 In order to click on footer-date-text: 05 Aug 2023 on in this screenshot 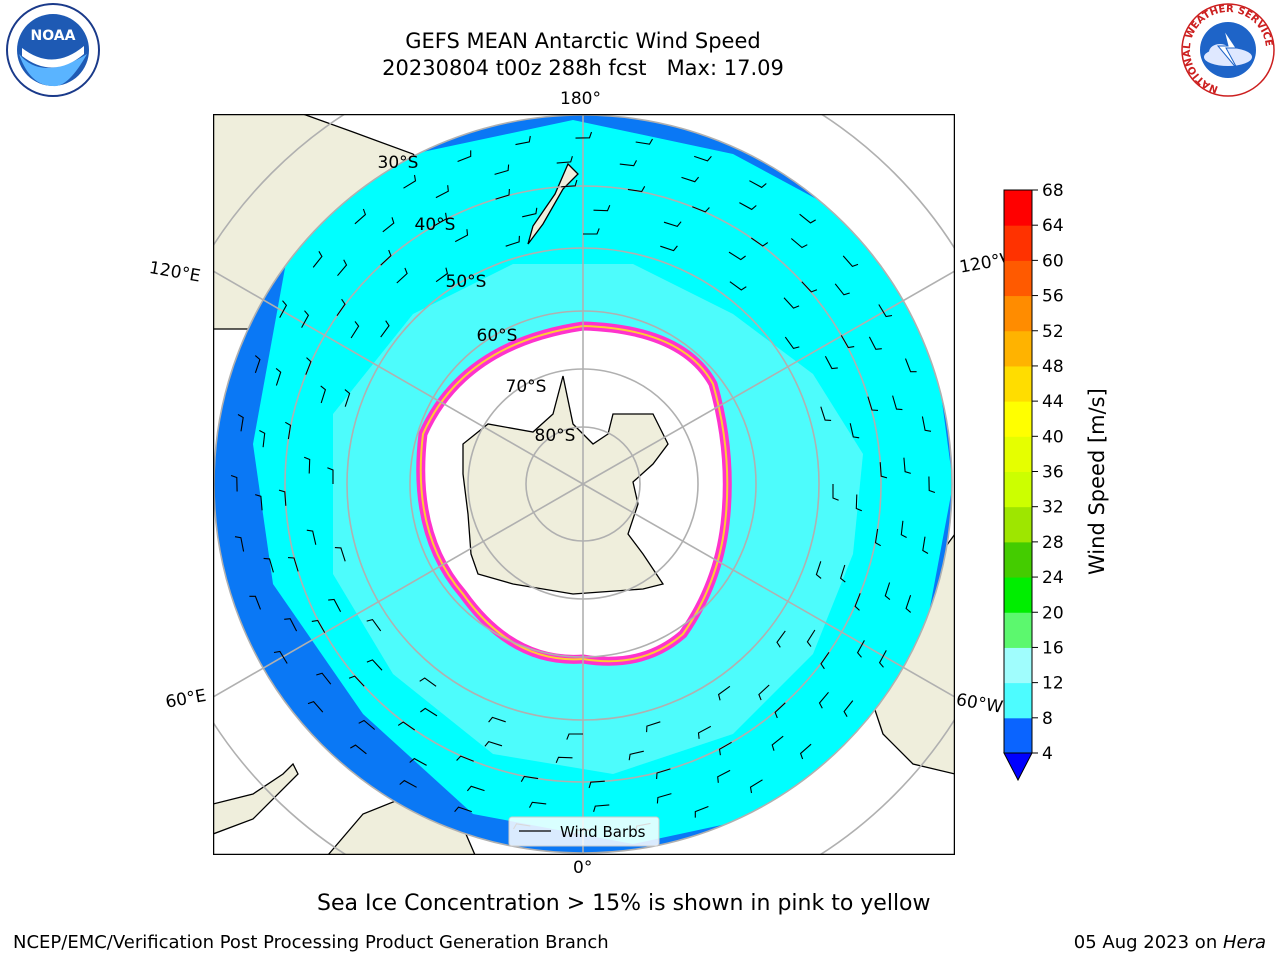, I will do `click(1148, 942)`.